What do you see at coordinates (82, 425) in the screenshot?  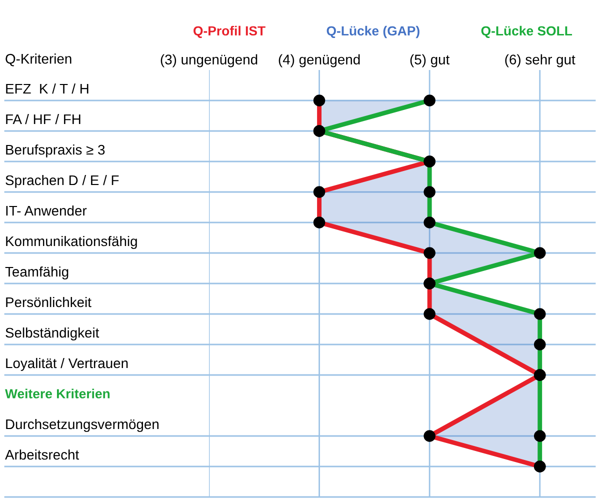 I see `y-tick-label: Durchsetzungsvermögen` at bounding box center [82, 425].